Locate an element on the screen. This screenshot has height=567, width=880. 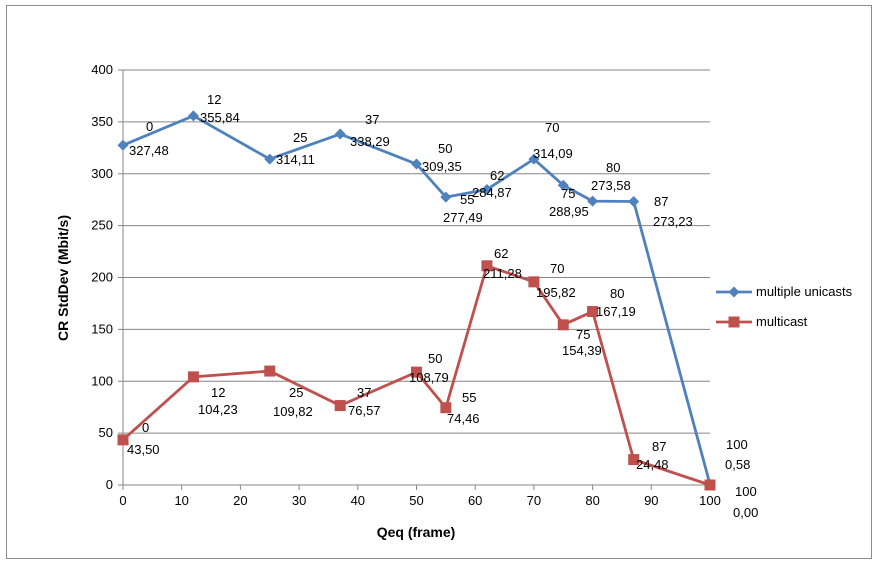
y-tick-labels: 0 50 100 150 200 250 300 350 400 is located at coordinates (102, 277).